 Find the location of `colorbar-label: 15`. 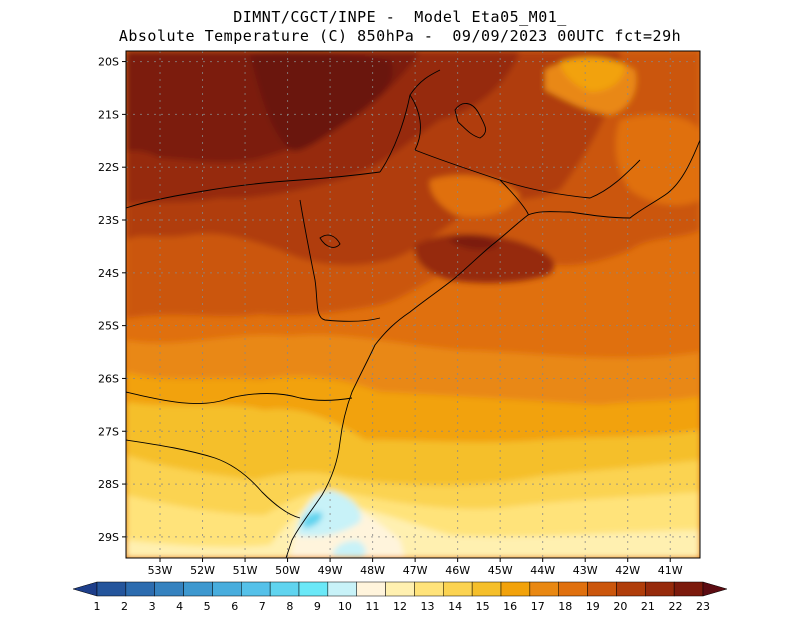

colorbar-label: 15 is located at coordinates (483, 606).